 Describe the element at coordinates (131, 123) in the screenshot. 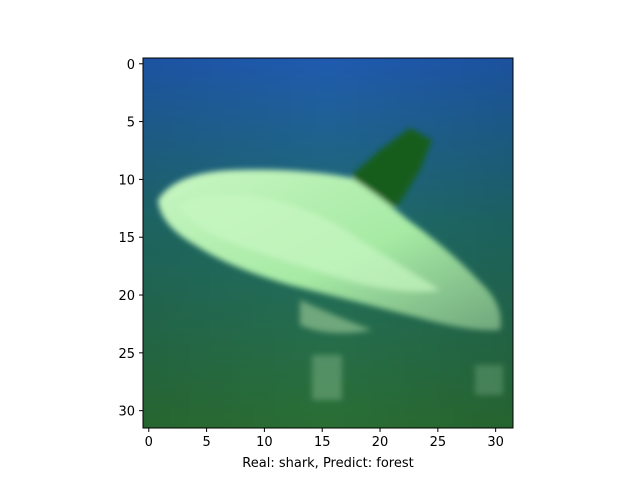

I see `y-tick-label: 5` at that location.